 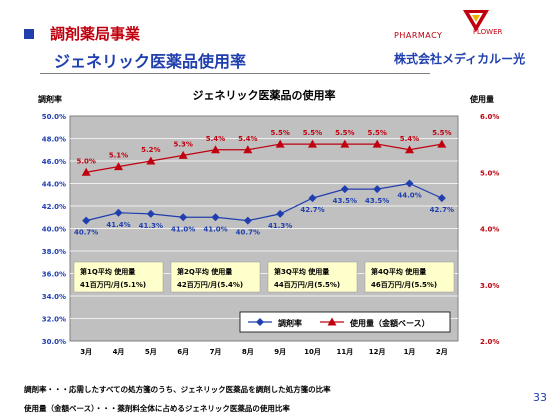 What do you see at coordinates (54, 140) in the screenshot?
I see `y-left-tick-label: 48.0%` at bounding box center [54, 140].